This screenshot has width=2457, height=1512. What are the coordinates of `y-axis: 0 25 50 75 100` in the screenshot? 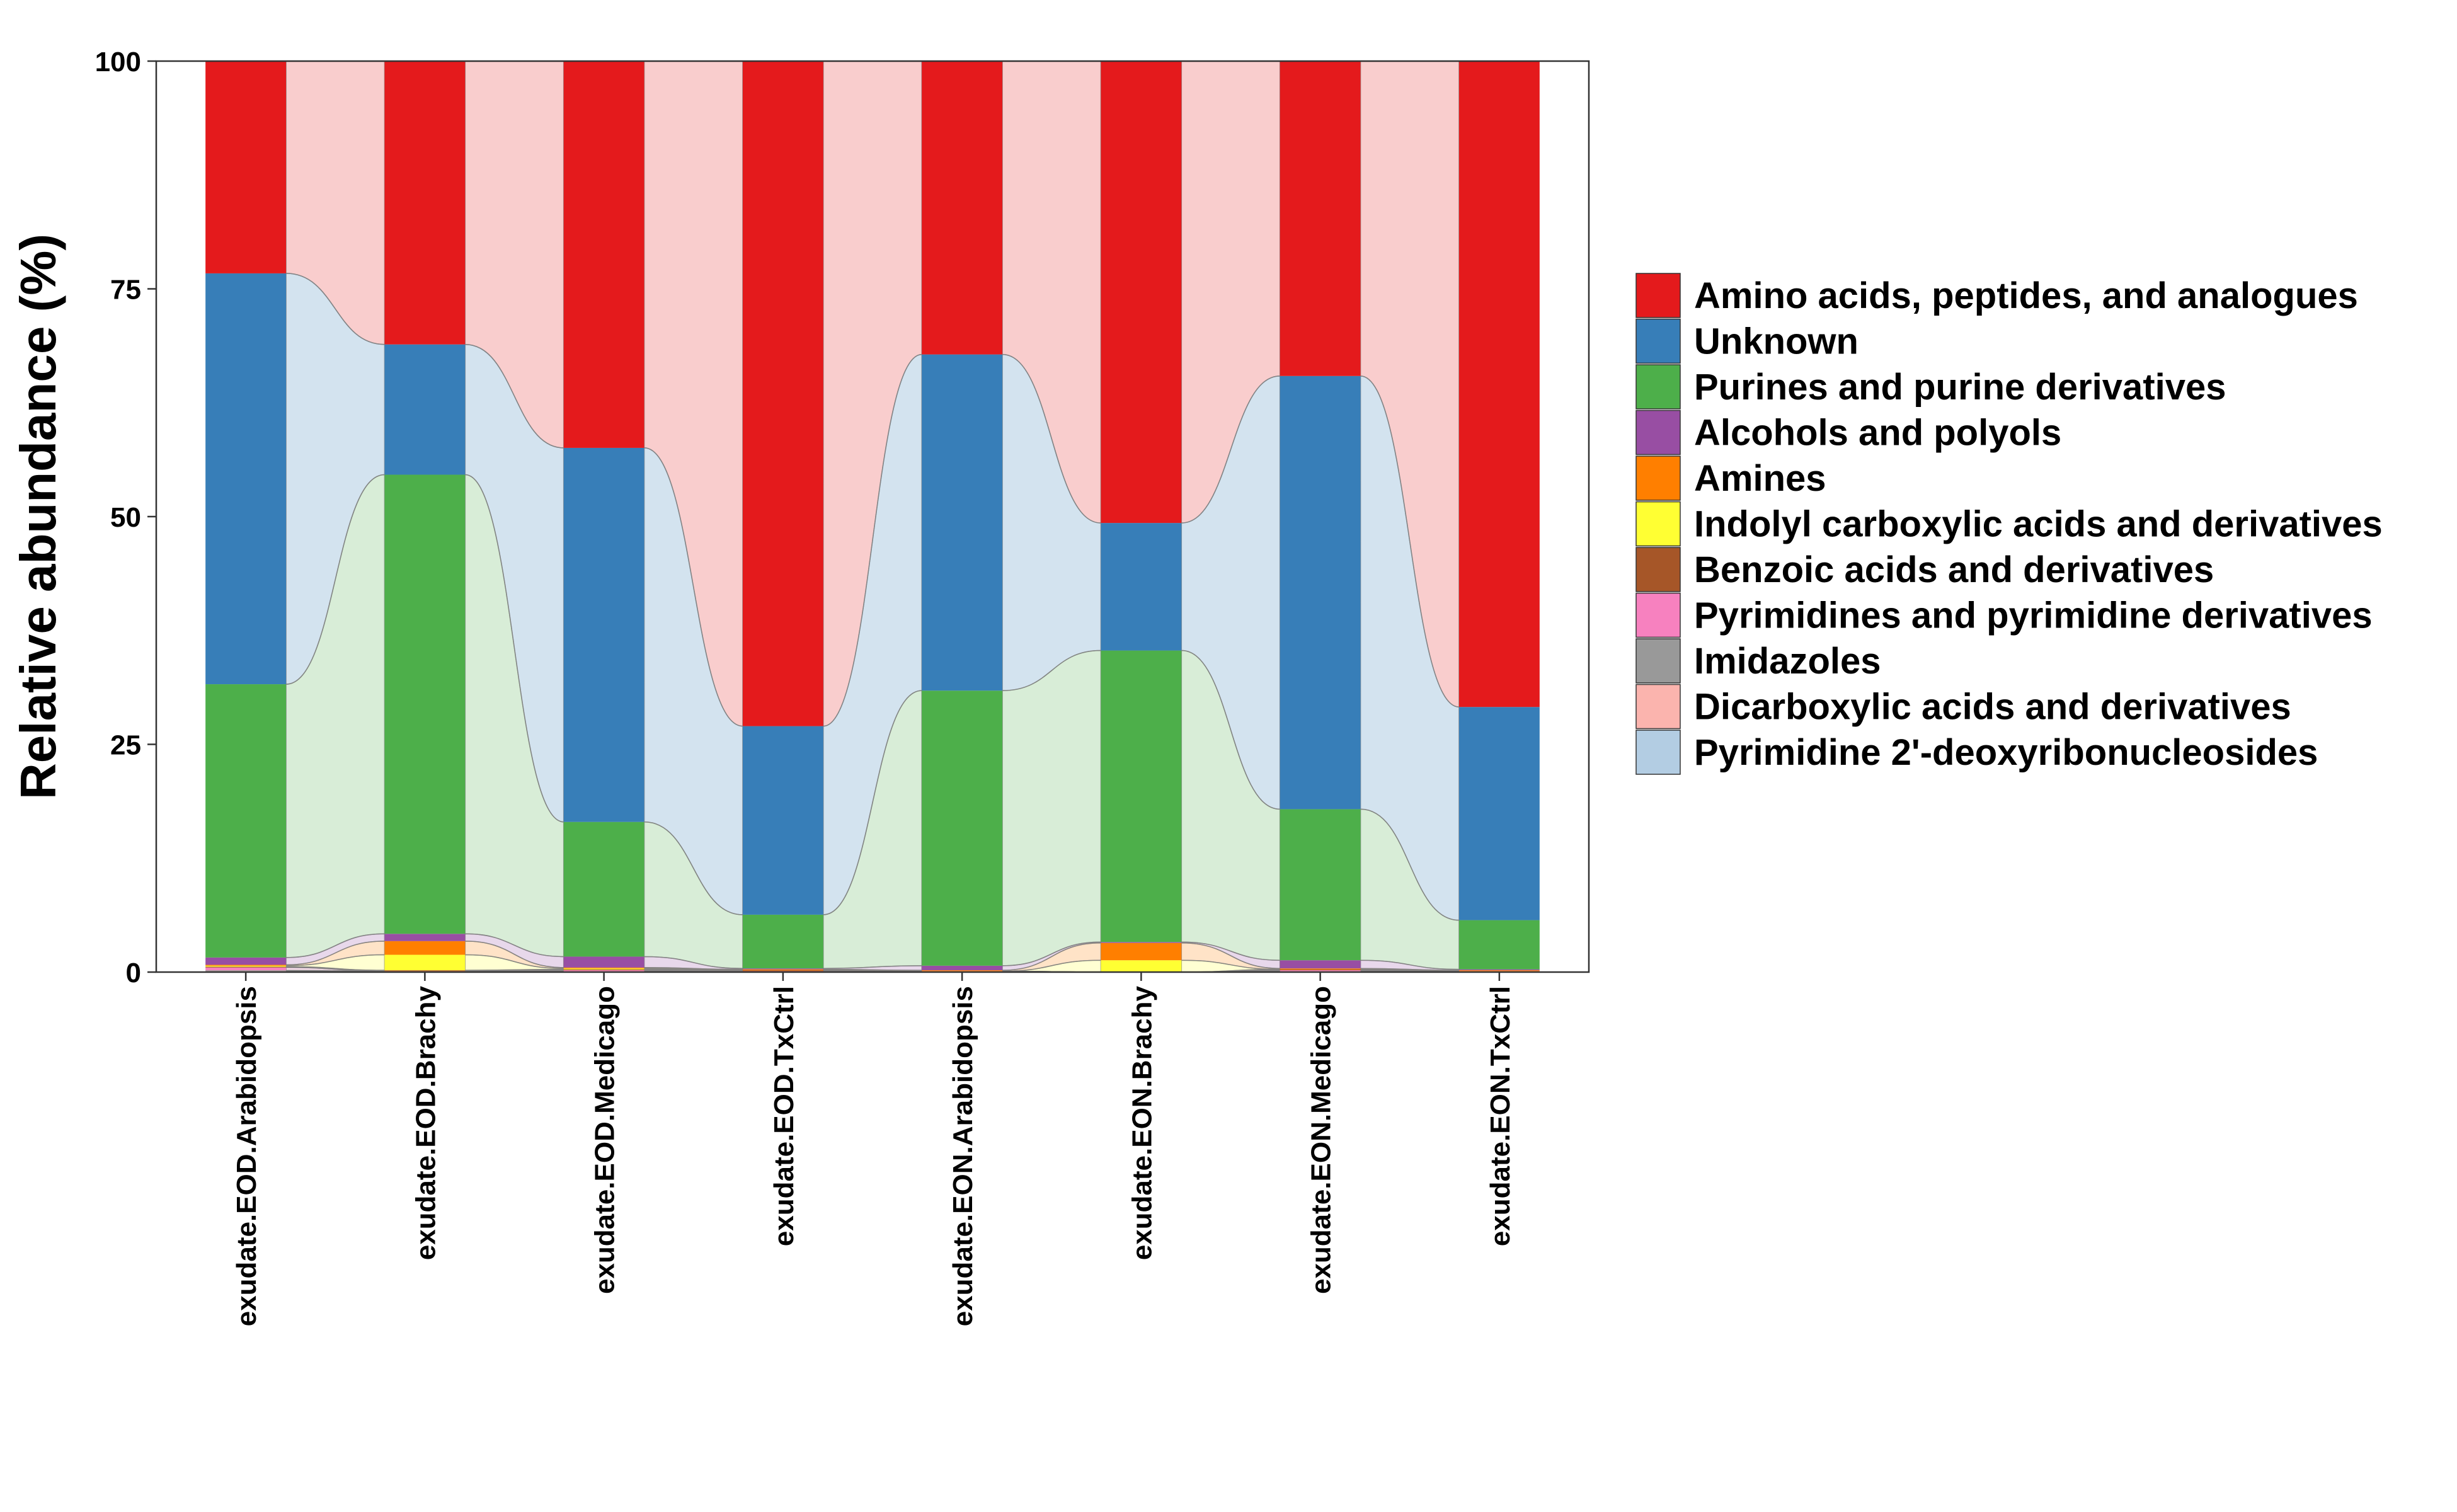 It's located at (125, 517).